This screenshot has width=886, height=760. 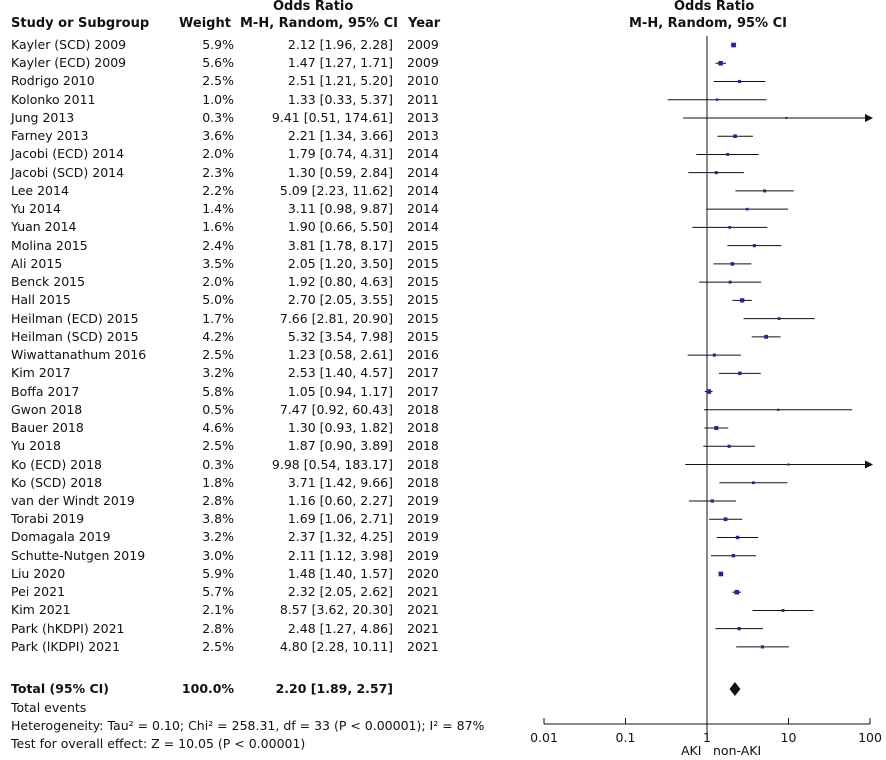 I want to click on study-name: Yu 2014, so click(x=36, y=209).